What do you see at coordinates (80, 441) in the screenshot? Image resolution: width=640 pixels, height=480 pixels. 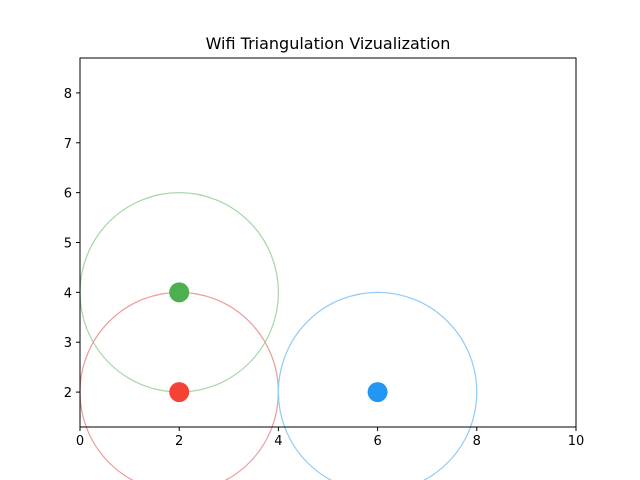 I see `x-tick-label: 0` at bounding box center [80, 441].